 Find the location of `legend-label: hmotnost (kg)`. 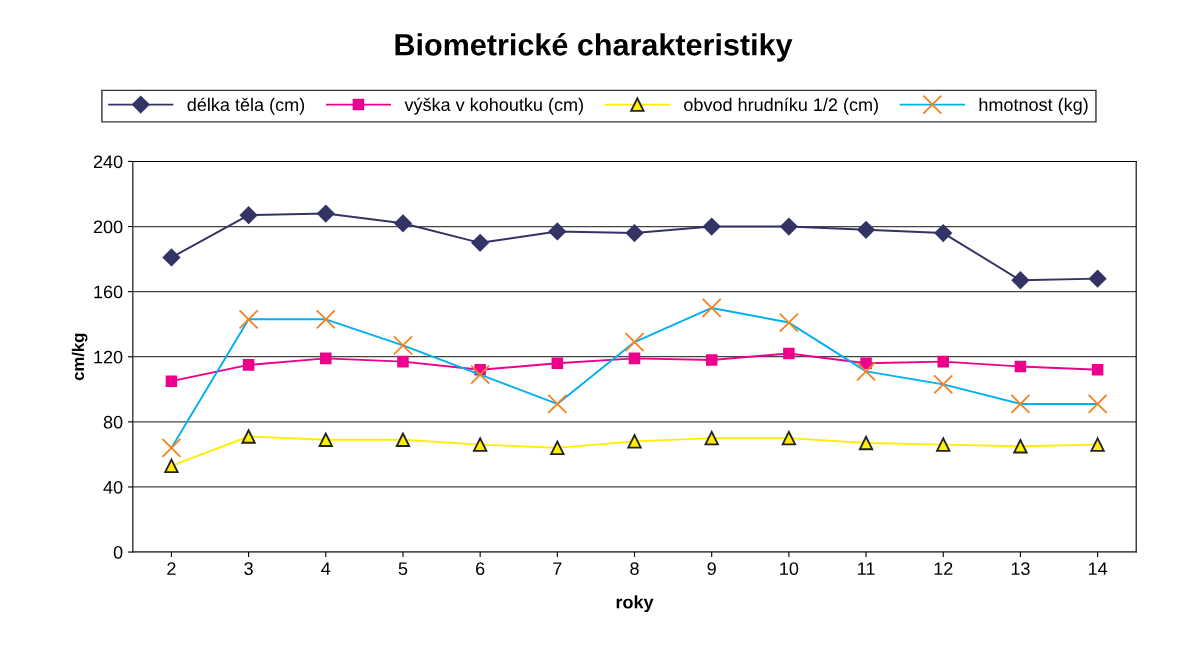

legend-label: hmotnost (kg) is located at coordinates (1033, 106).